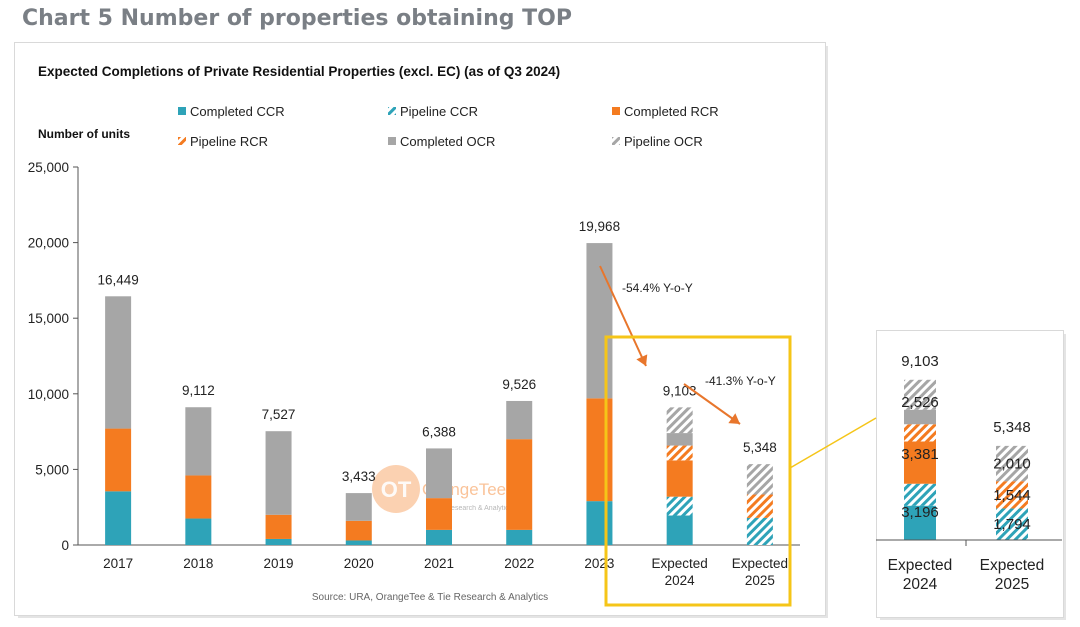  I want to click on total-label: 5,348, so click(760, 447).